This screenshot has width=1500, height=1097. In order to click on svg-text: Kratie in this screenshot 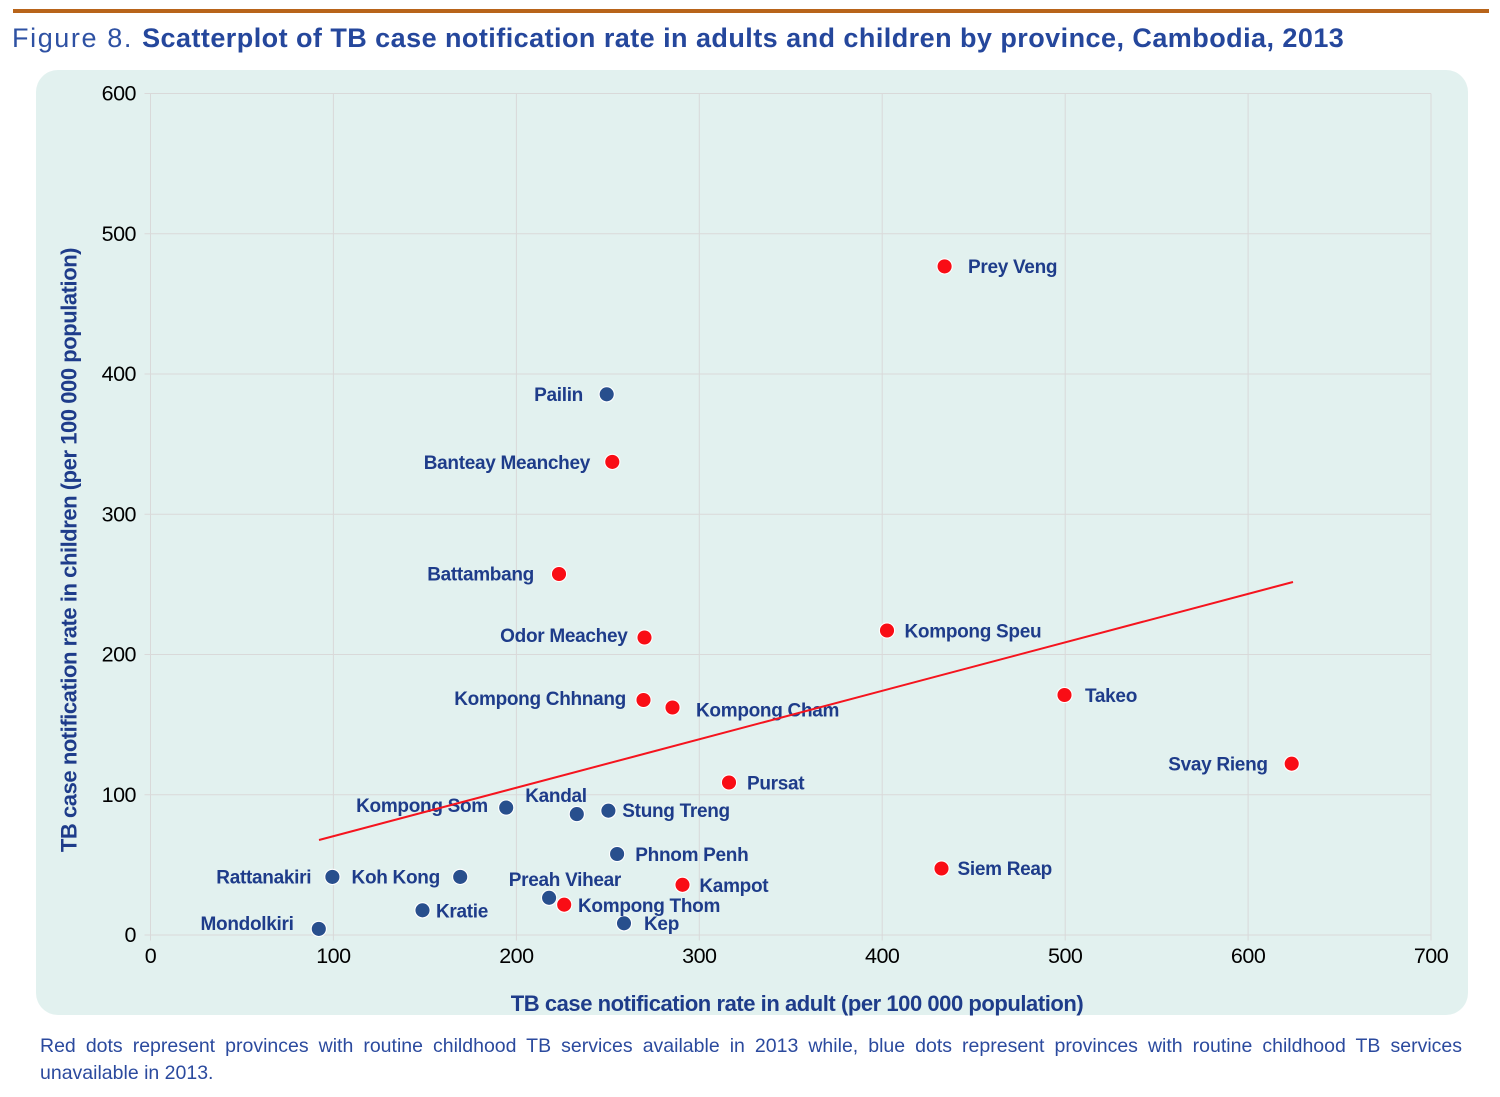, I will do `click(462, 911)`.